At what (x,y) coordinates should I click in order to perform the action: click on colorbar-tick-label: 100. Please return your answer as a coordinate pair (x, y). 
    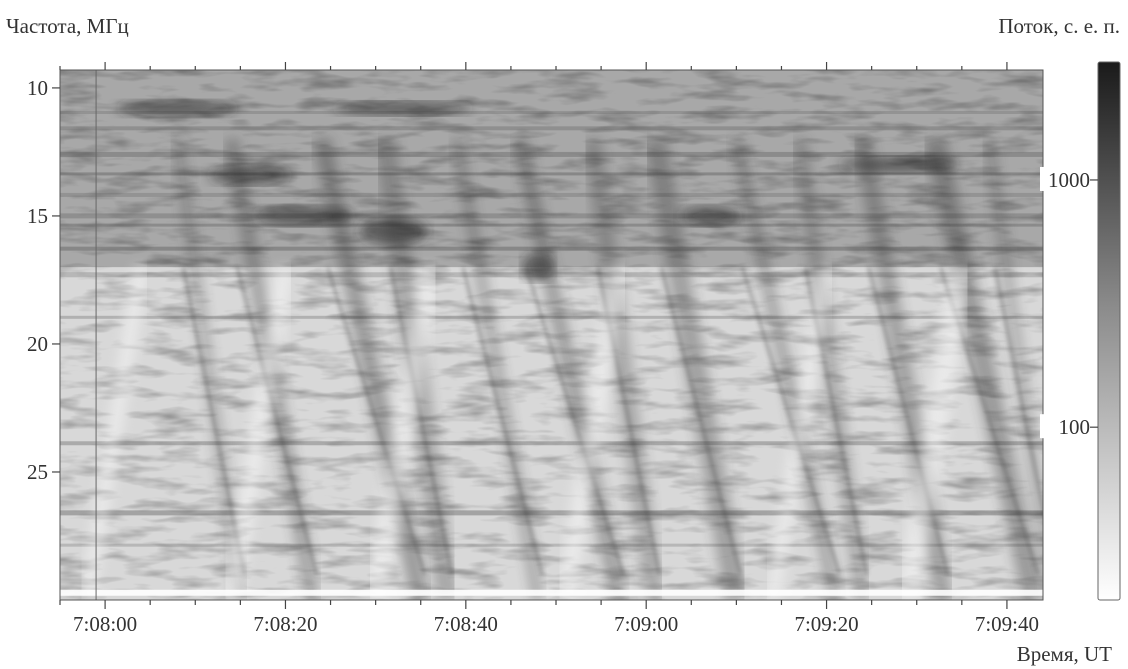
    Looking at the image, I should click on (1075, 427).